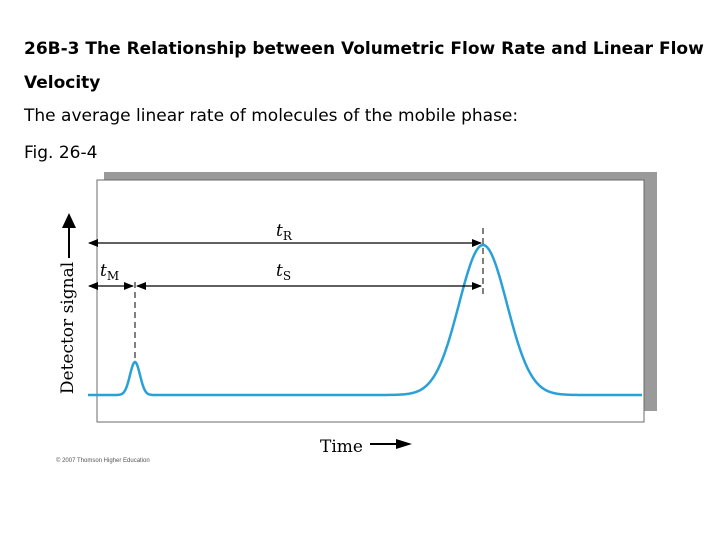 The height and width of the screenshot is (540, 720). What do you see at coordinates (61, 153) in the screenshot?
I see `figure-caption: Fig. 26-4` at bounding box center [61, 153].